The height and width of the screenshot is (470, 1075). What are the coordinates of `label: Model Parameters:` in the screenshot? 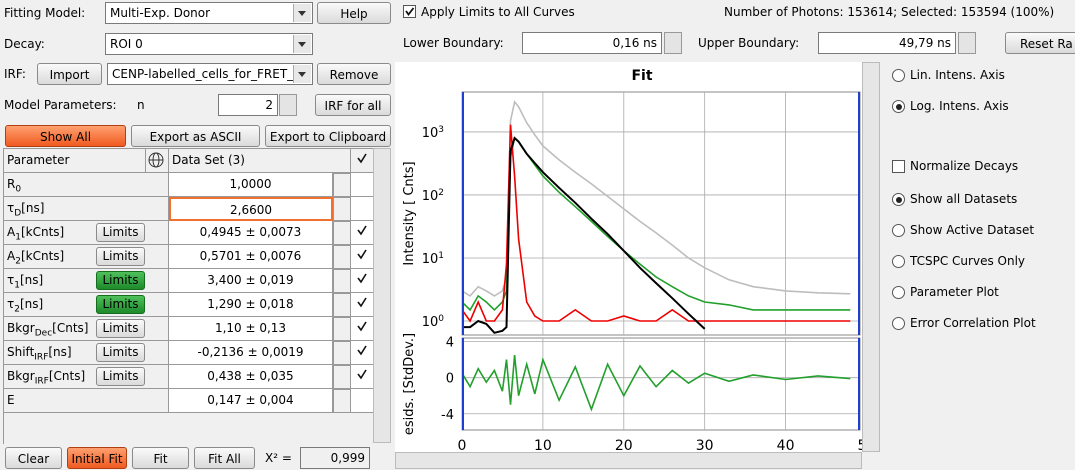 It's located at (60, 105).